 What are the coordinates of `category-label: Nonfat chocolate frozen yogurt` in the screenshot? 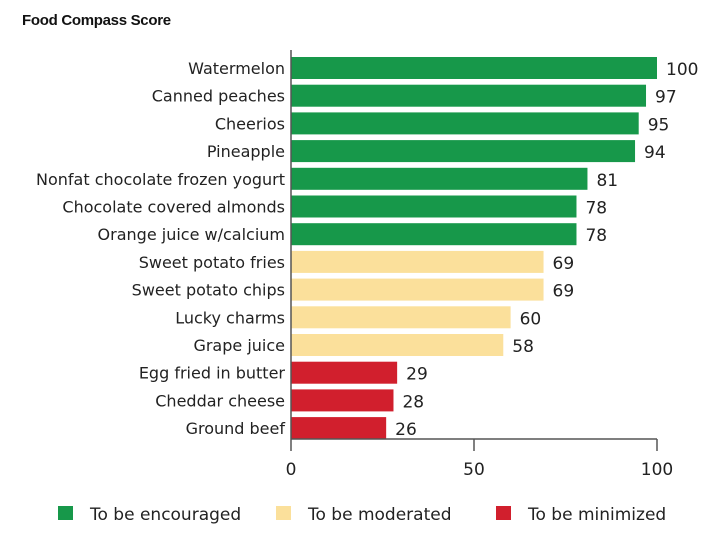 It's located at (160, 179).